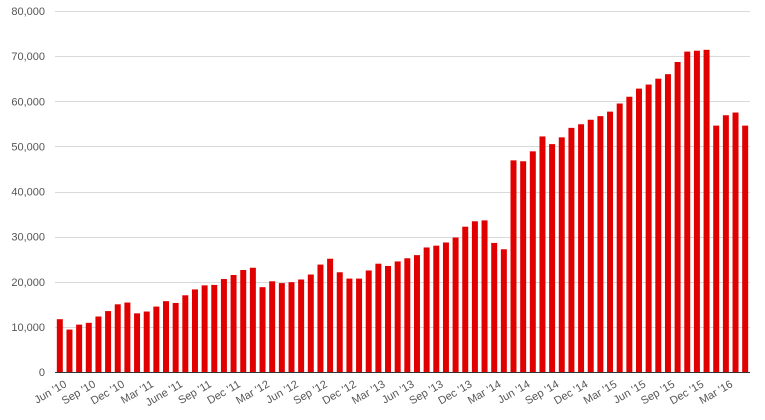 Image resolution: width=765 pixels, height=420 pixels. Describe the element at coordinates (108, 392) in the screenshot. I see `x-tick-label: Dec '10` at that location.